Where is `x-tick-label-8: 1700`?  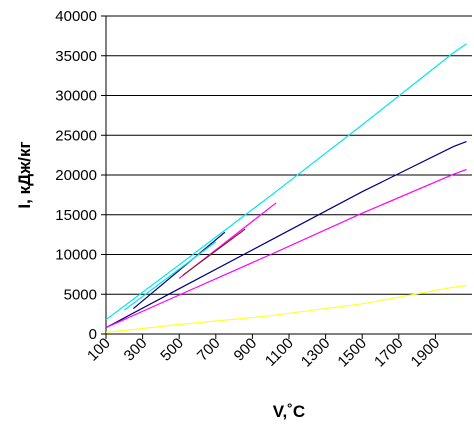
x-tick-label-8: 1700 is located at coordinates (389, 353).